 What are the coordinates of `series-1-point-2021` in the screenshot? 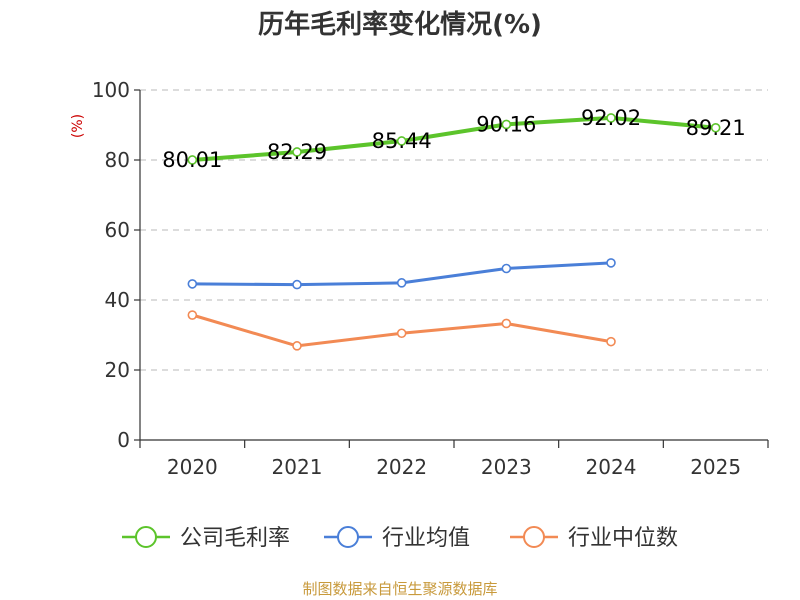 It's located at (297, 284).